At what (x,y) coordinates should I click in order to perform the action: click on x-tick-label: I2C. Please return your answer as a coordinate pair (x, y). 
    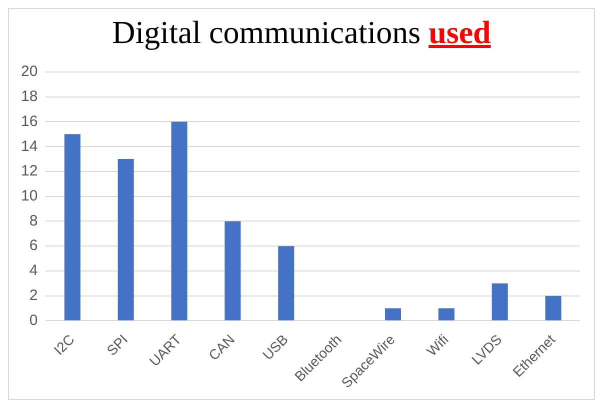
    Looking at the image, I should click on (64, 344).